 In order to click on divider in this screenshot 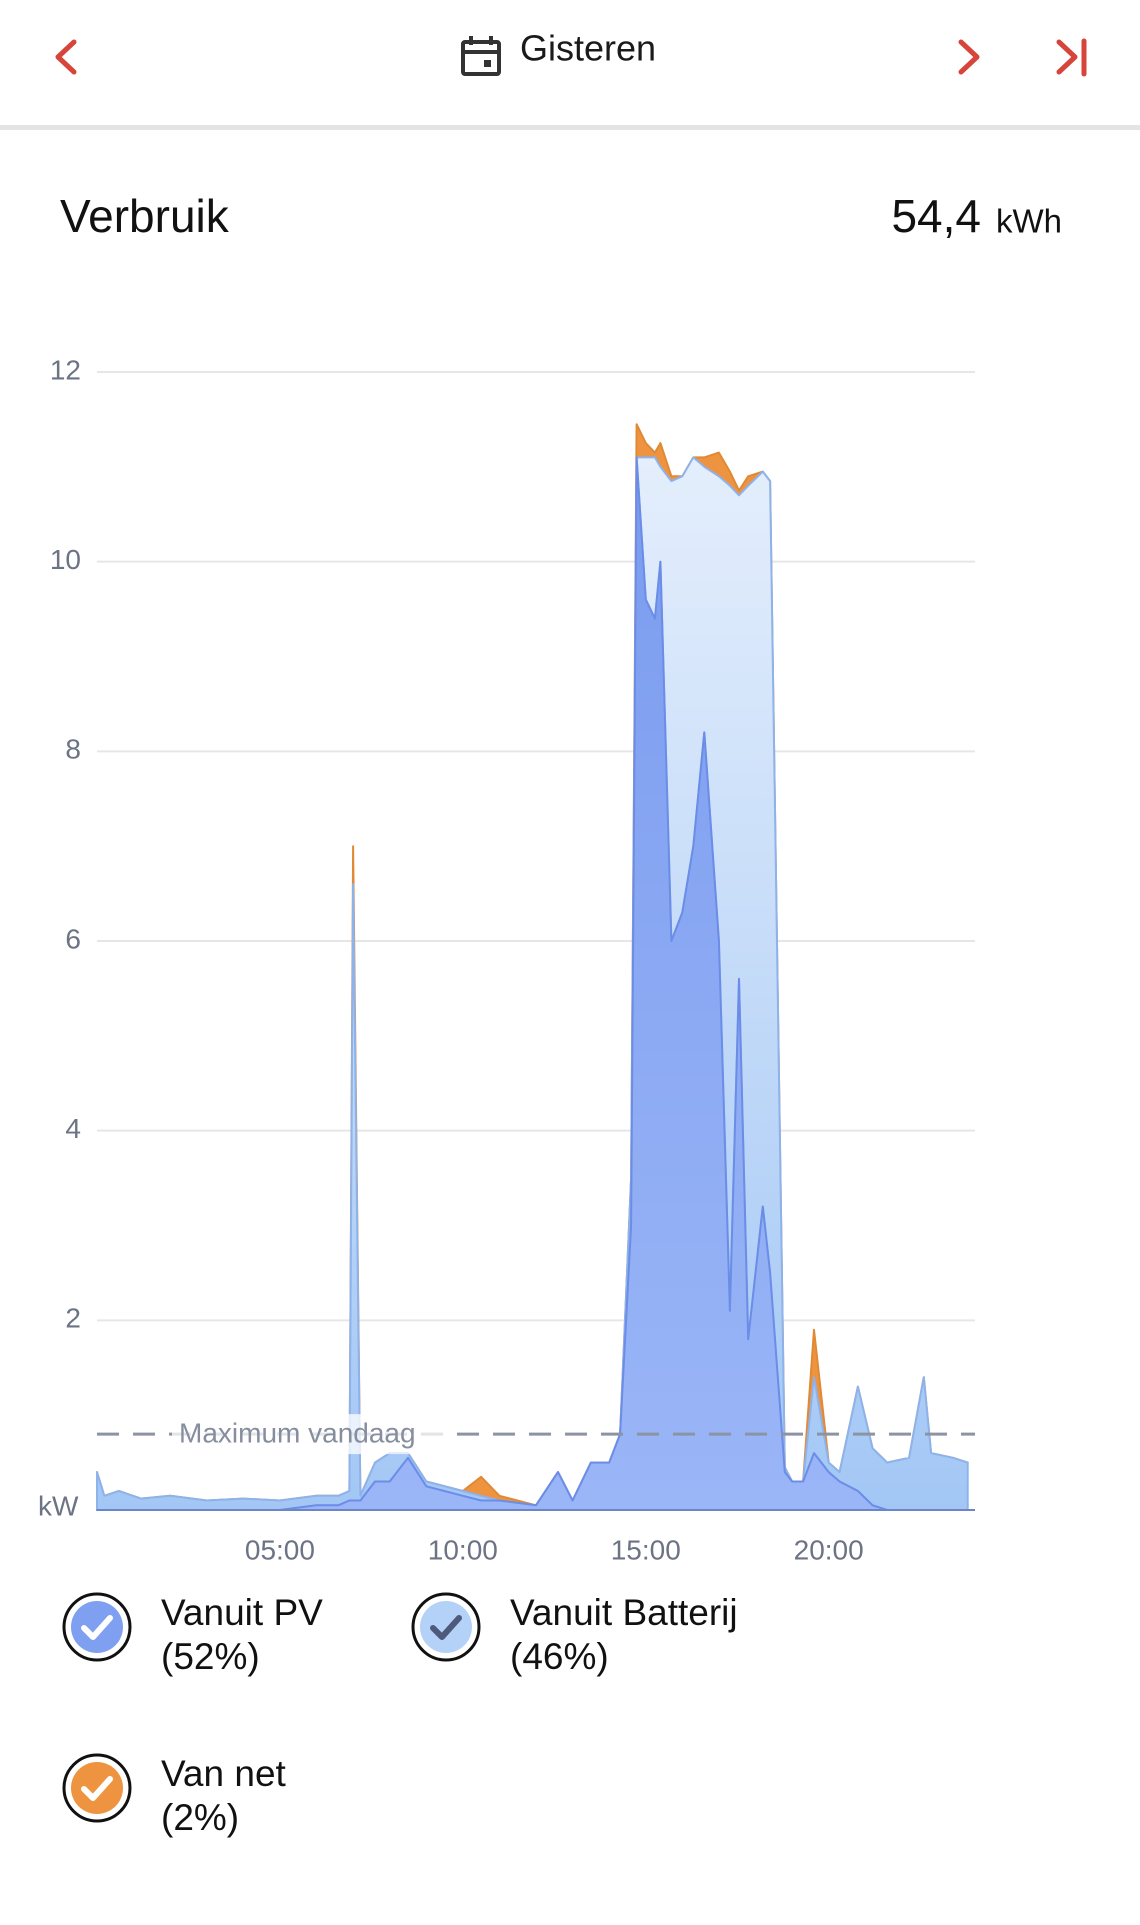, I will do `click(570, 127)`.